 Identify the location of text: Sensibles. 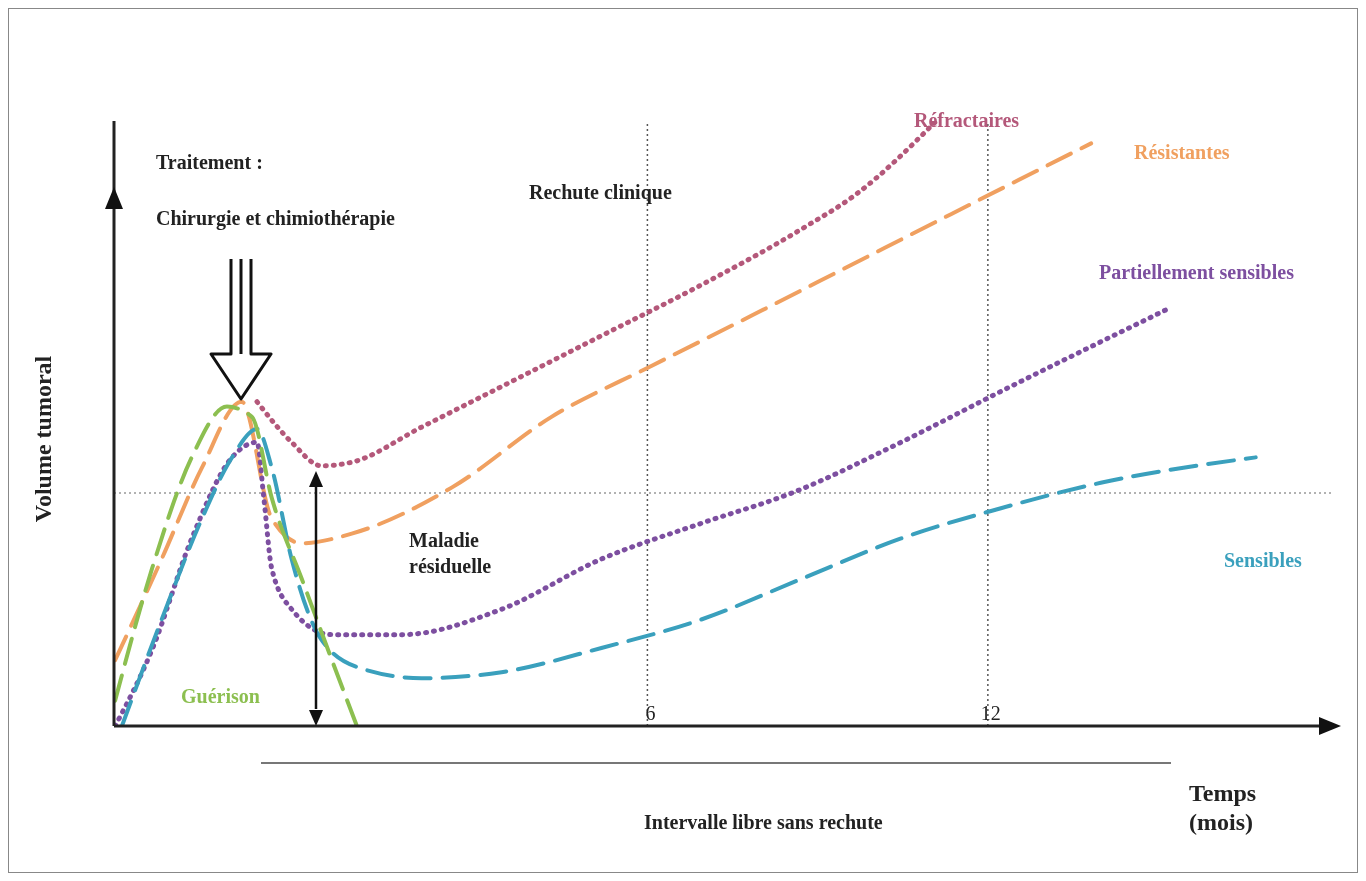
(1263, 560).